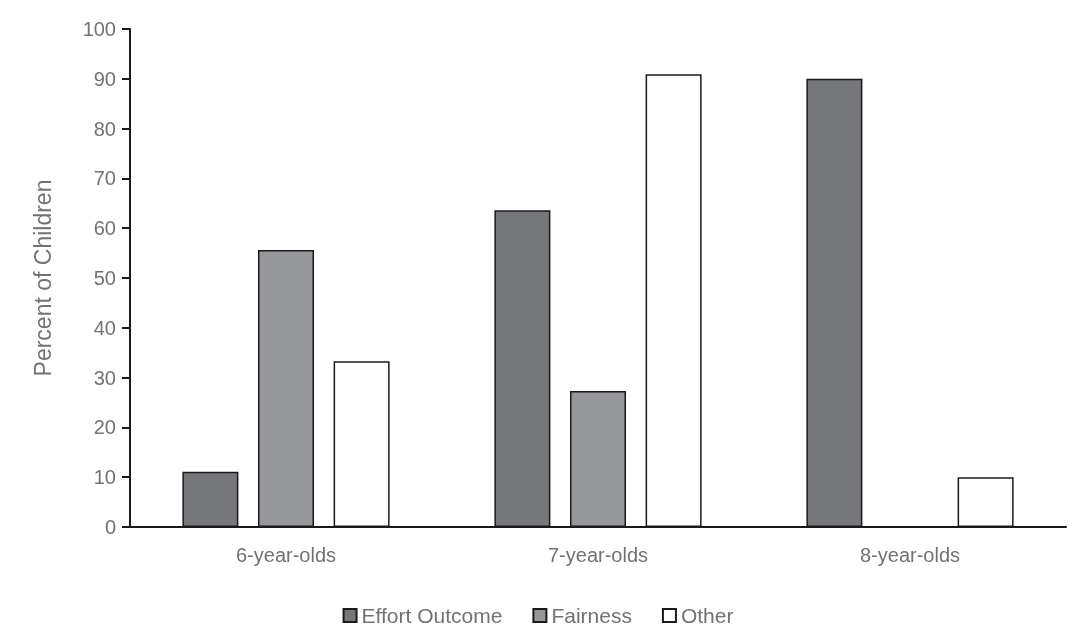 The image size is (1078, 643). What do you see at coordinates (104, 427) in the screenshot?
I see `y-tick-label: 20` at bounding box center [104, 427].